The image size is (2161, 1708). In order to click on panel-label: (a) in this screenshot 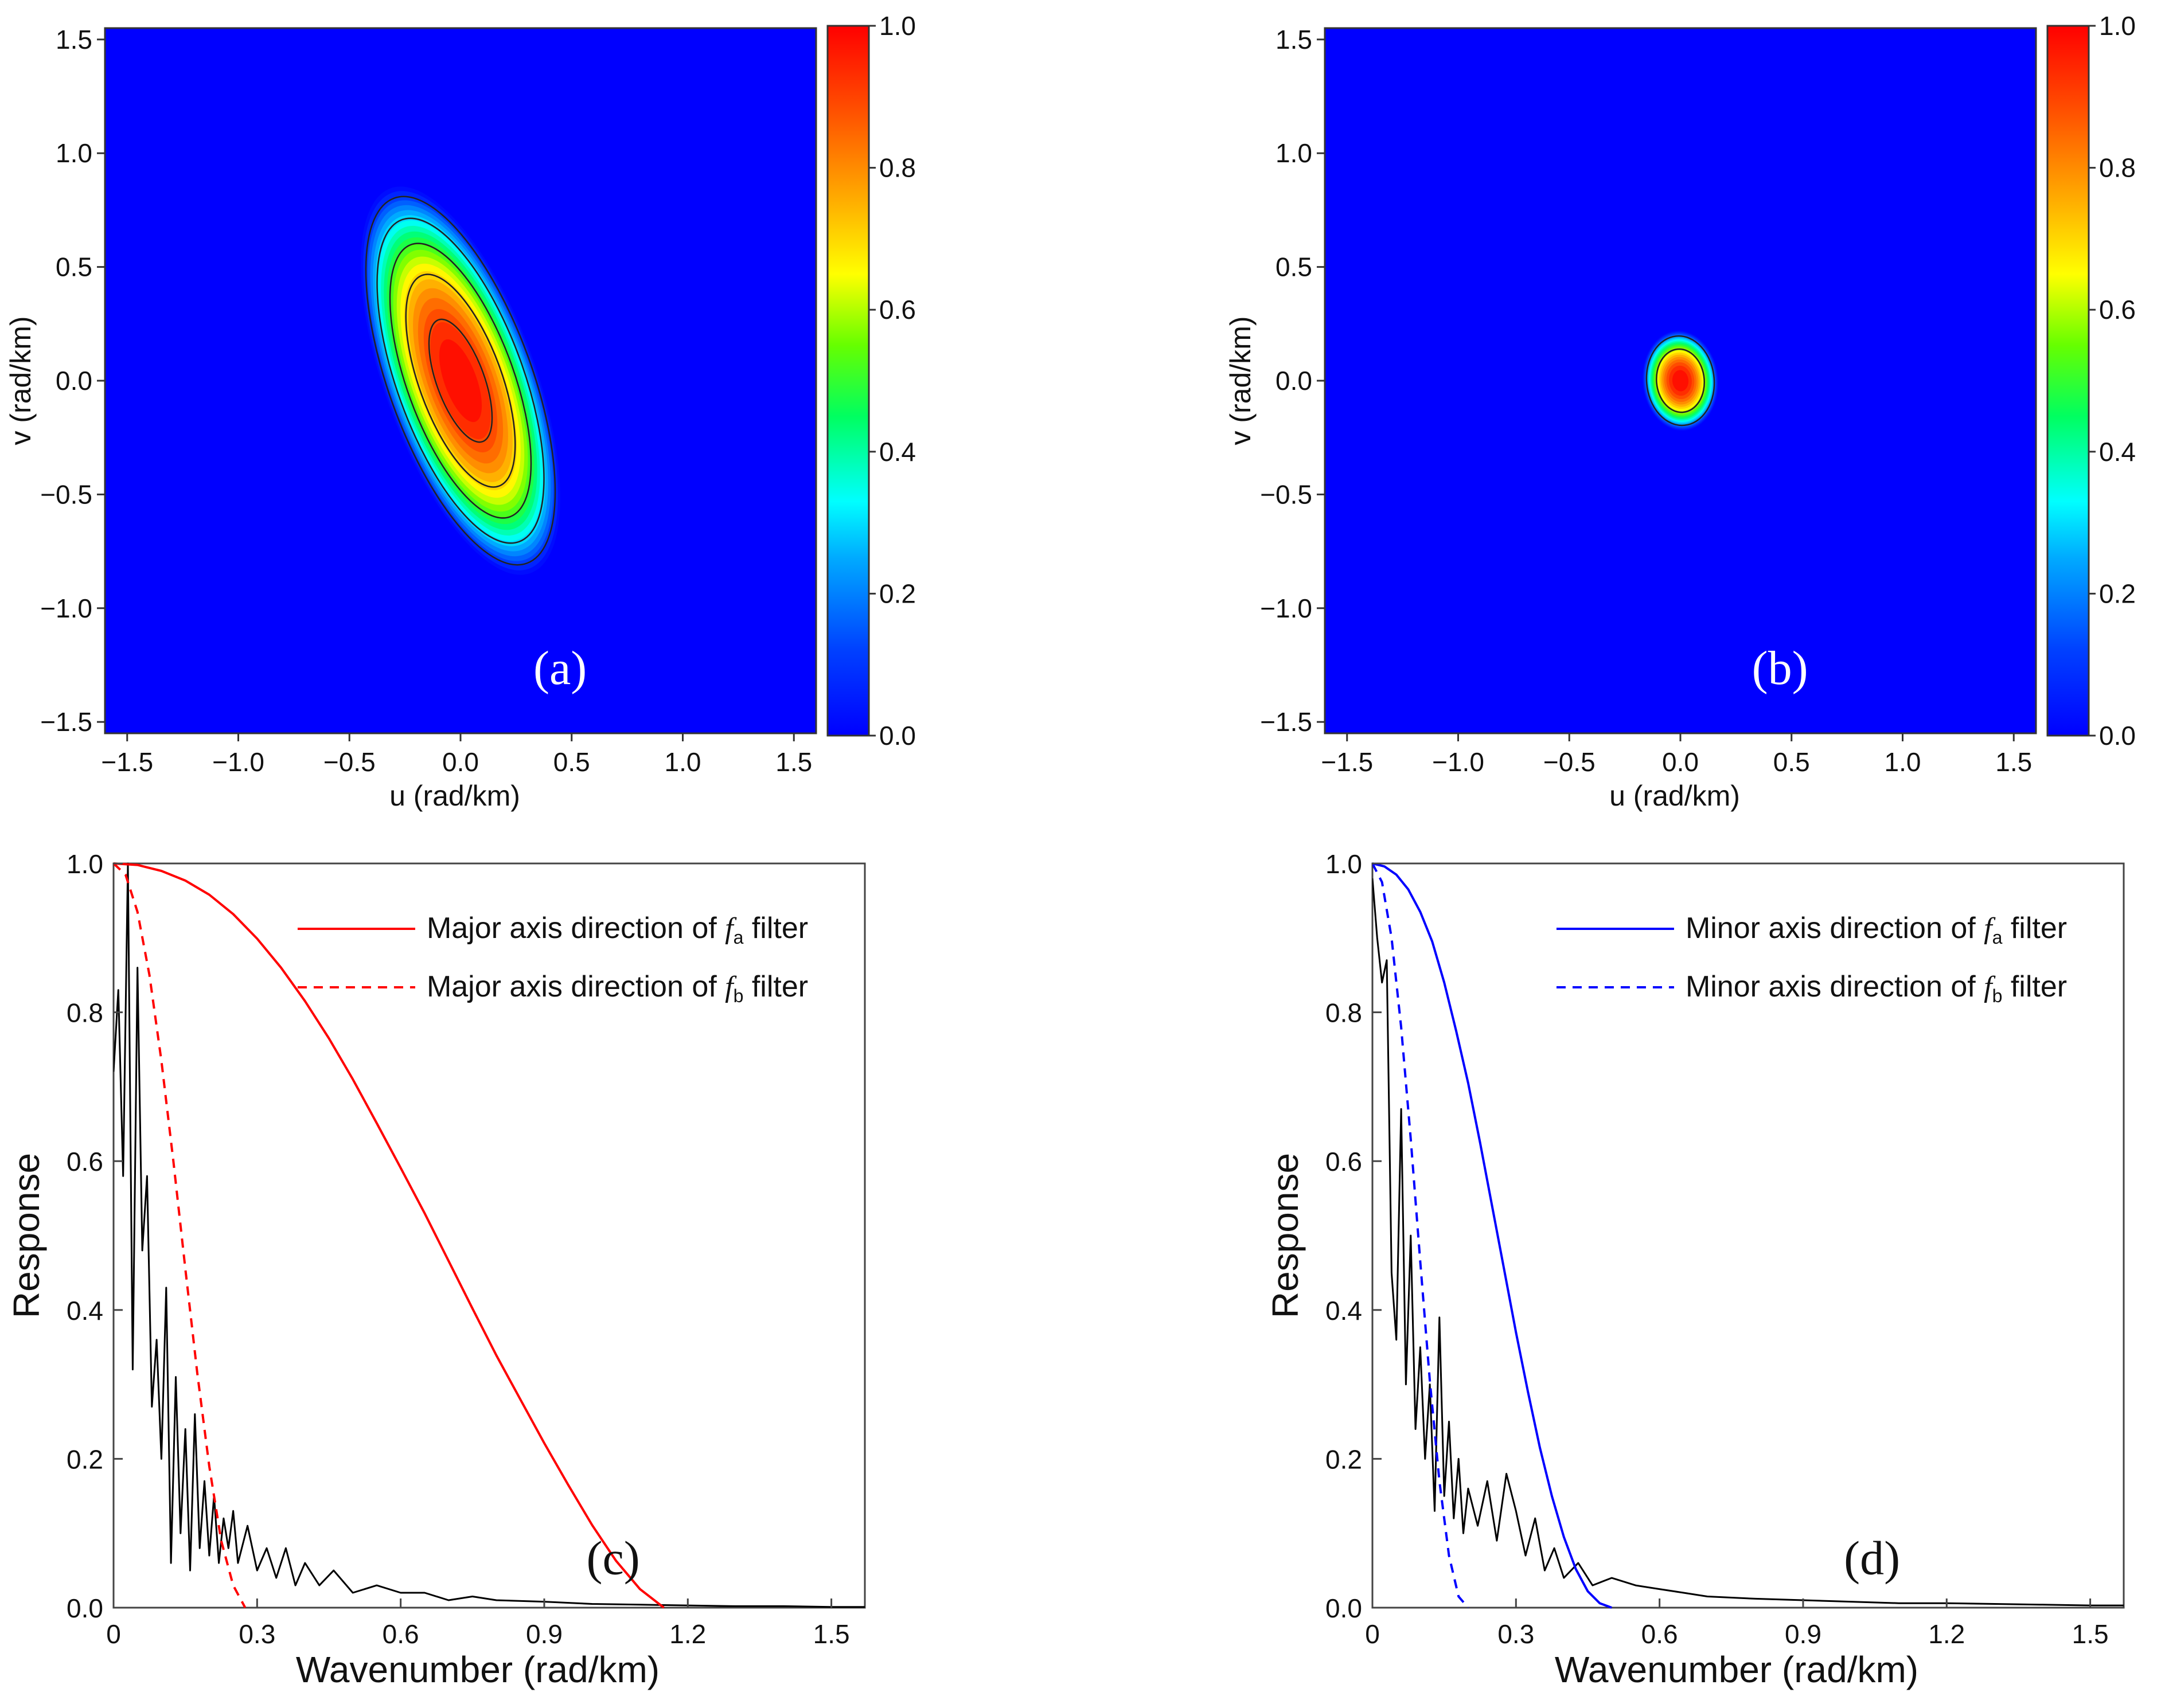, I will do `click(560, 668)`.